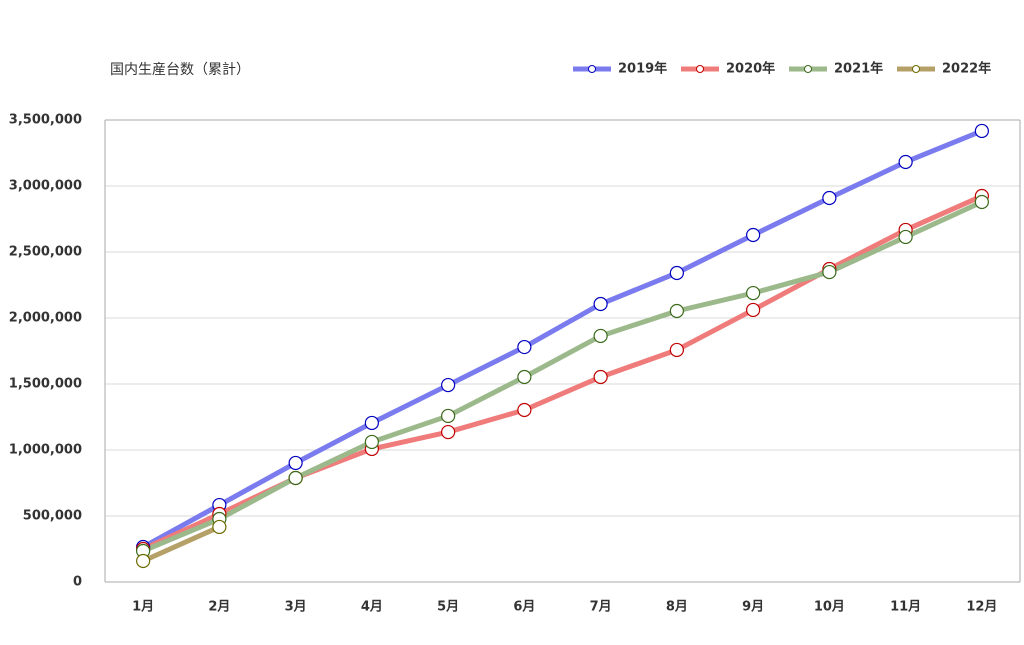 Image resolution: width=1024 pixels, height=645 pixels. I want to click on legend-label: 2020年, so click(750, 69).